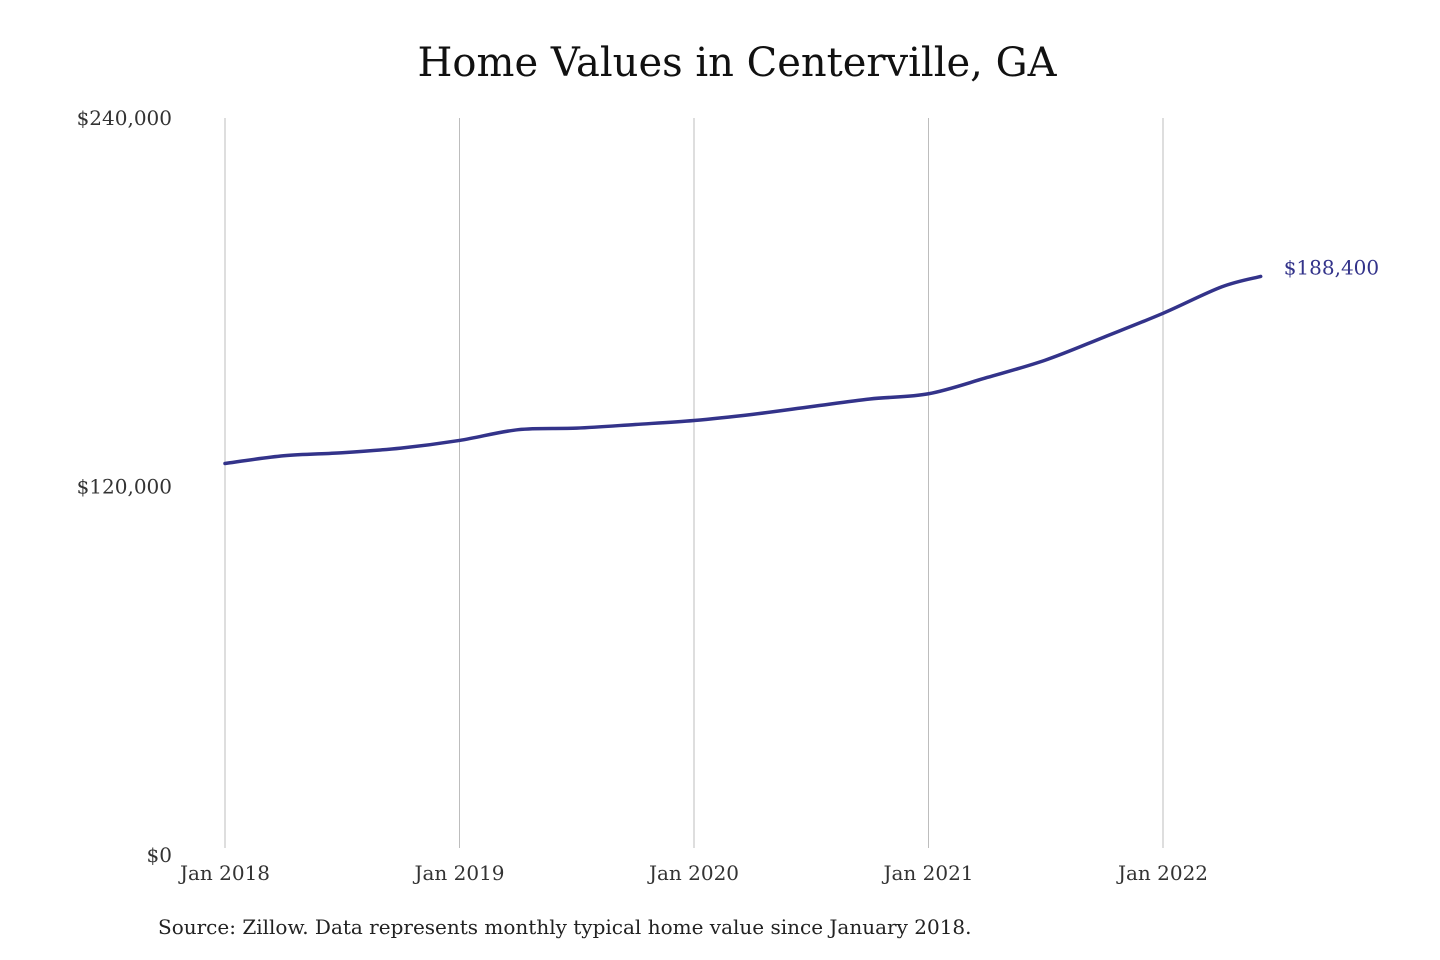  I want to click on data-labels: $188,400, so click(1331, 267).